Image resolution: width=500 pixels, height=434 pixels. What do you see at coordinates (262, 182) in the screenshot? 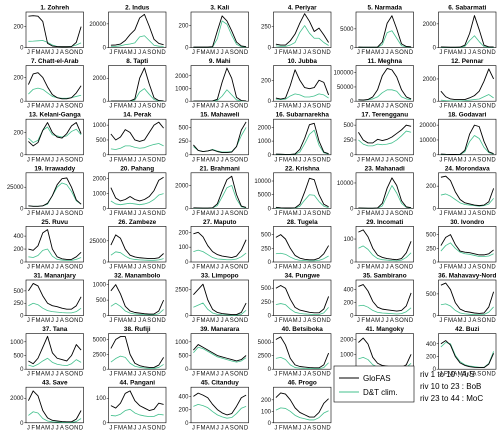
I see `y-tick-label: 10000` at bounding box center [262, 182].